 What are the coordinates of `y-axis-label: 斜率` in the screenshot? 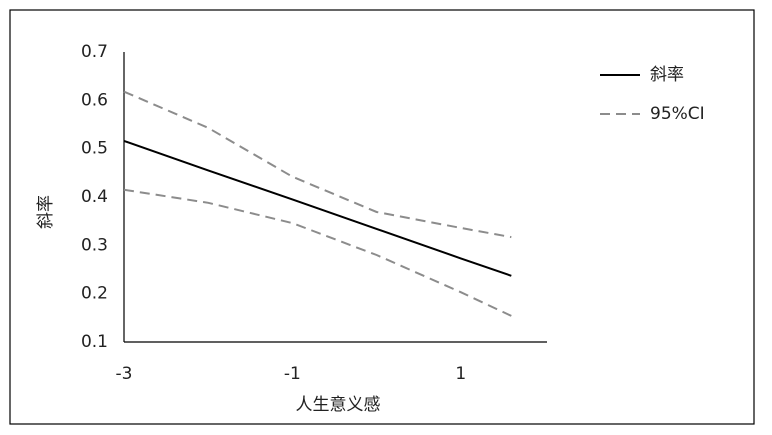 It's located at (46, 212).